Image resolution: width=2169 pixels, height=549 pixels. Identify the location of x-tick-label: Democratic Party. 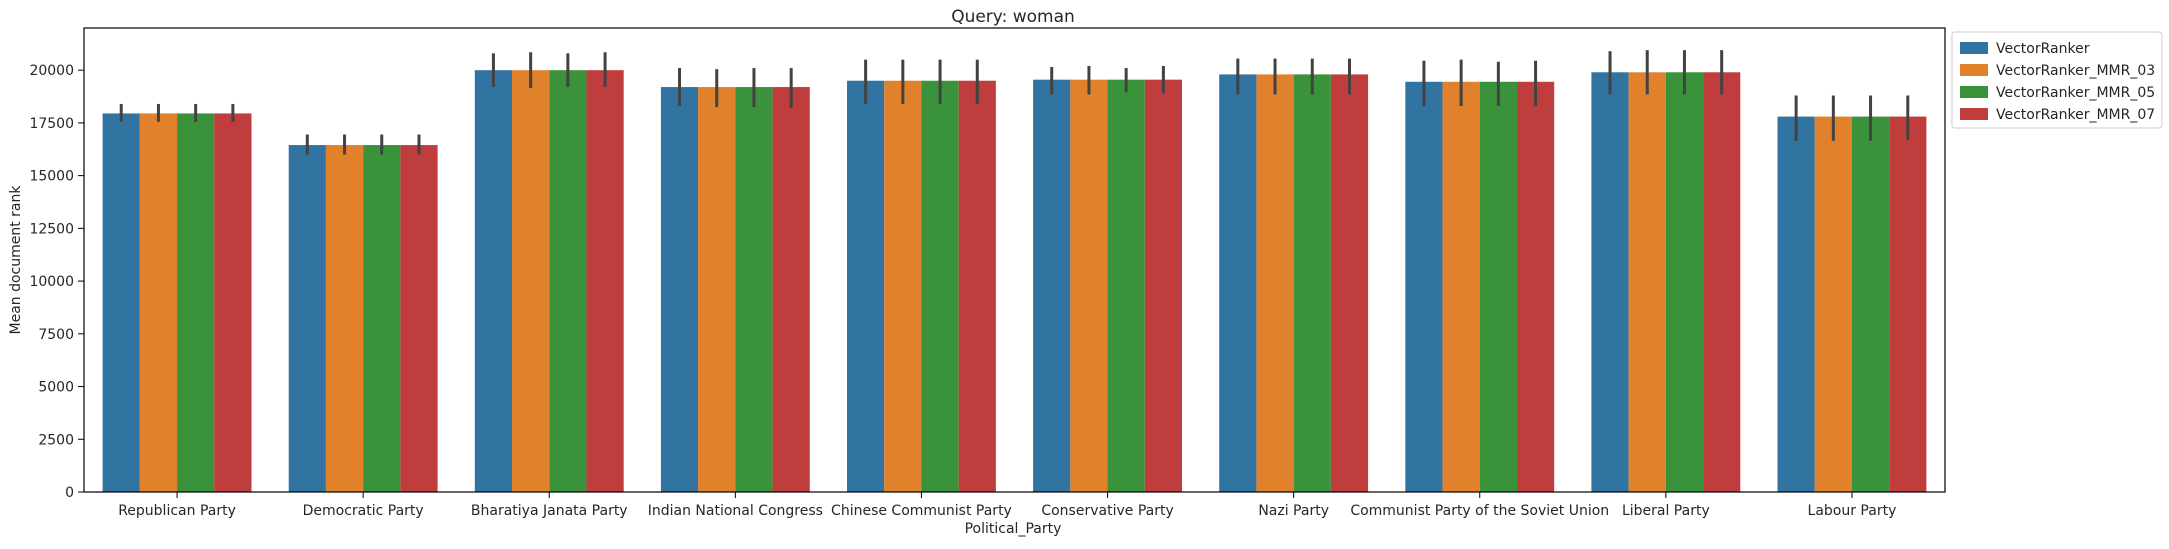
(363, 511).